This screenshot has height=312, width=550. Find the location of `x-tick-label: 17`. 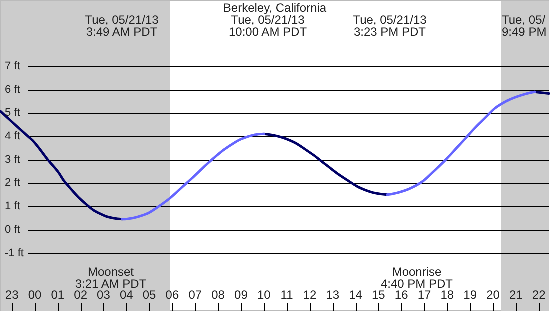

x-tick-label: 17 is located at coordinates (425, 295).